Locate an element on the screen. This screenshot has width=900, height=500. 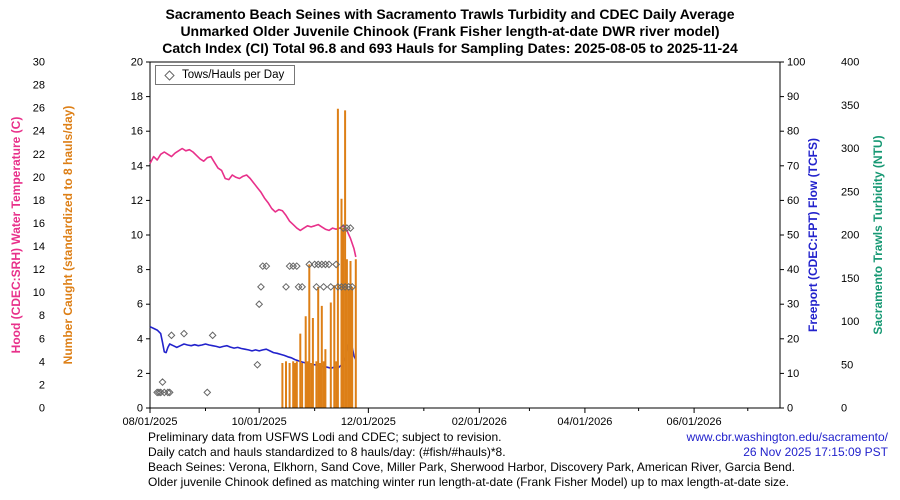
y-tick-label: 400 is located at coordinates (850, 63).